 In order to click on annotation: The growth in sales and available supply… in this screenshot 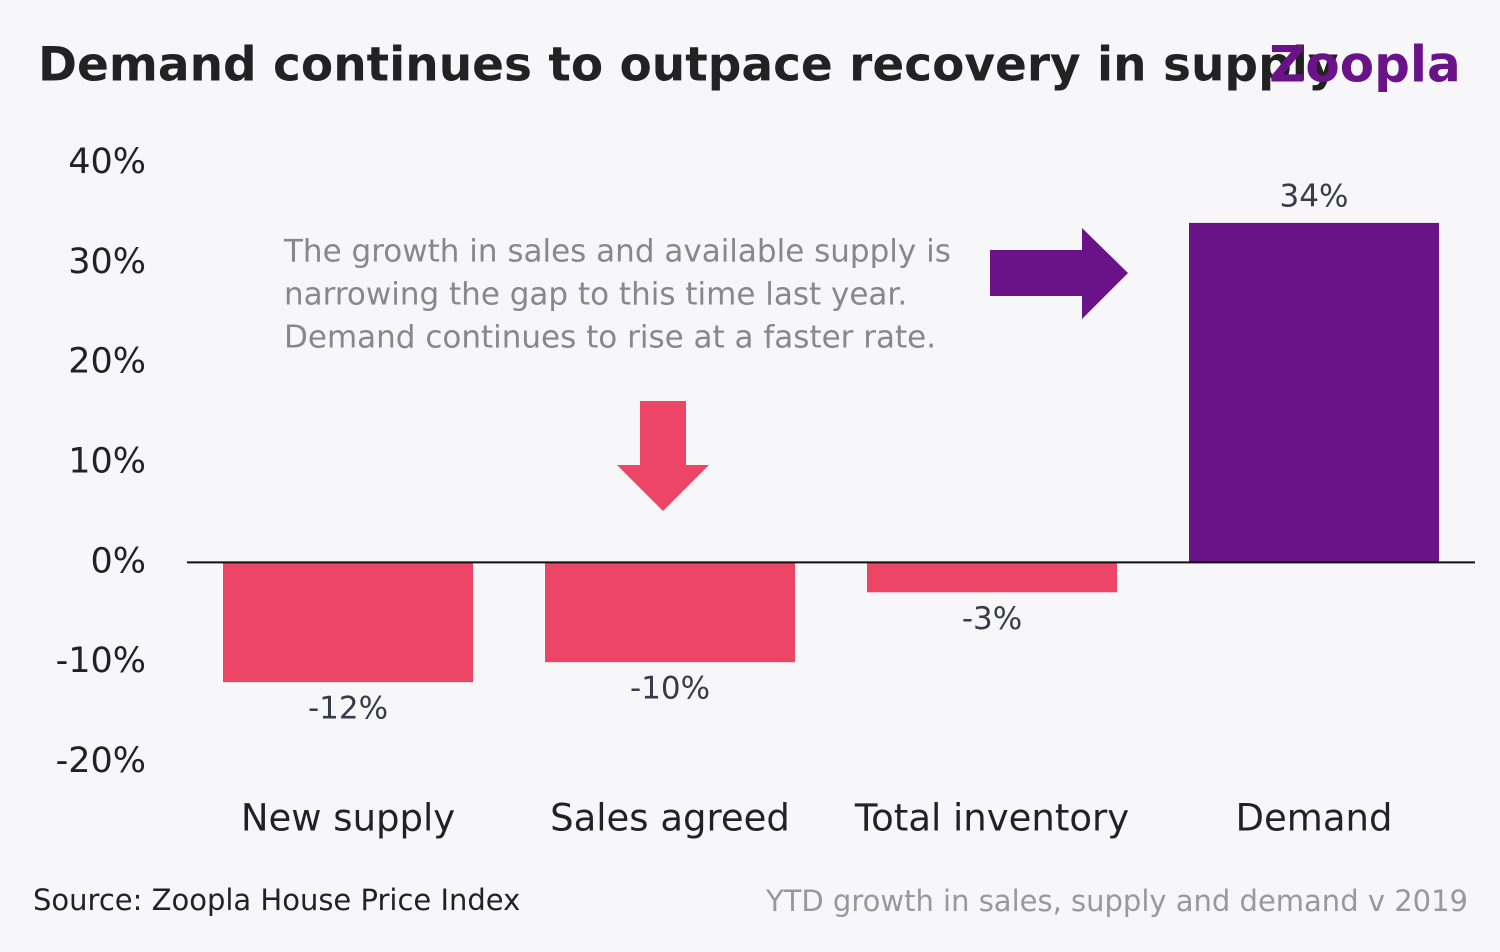, I will do `click(617, 252)`.